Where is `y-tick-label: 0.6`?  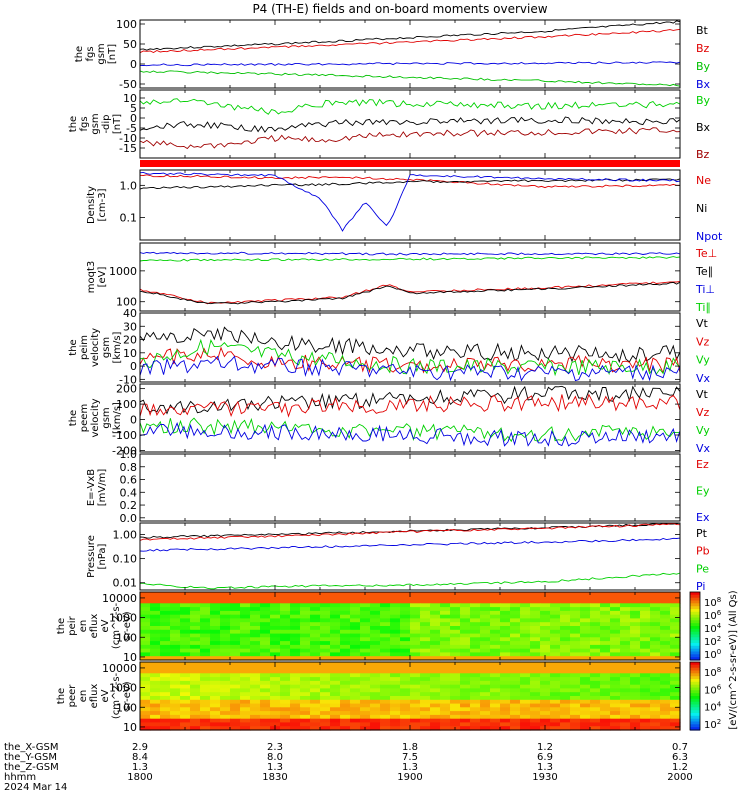 y-tick-label: 0.6 is located at coordinates (129, 480).